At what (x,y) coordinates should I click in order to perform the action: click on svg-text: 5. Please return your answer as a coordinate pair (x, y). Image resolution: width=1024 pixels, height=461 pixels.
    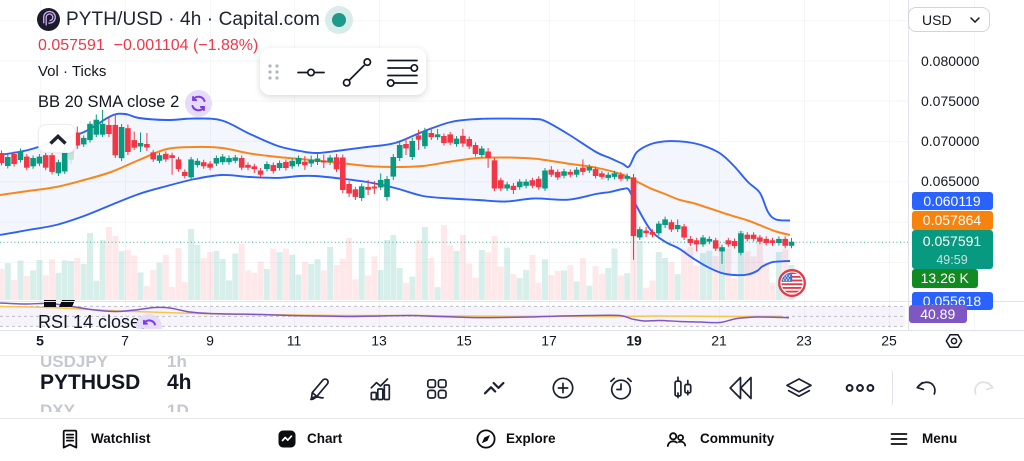
    Looking at the image, I should click on (40, 341).